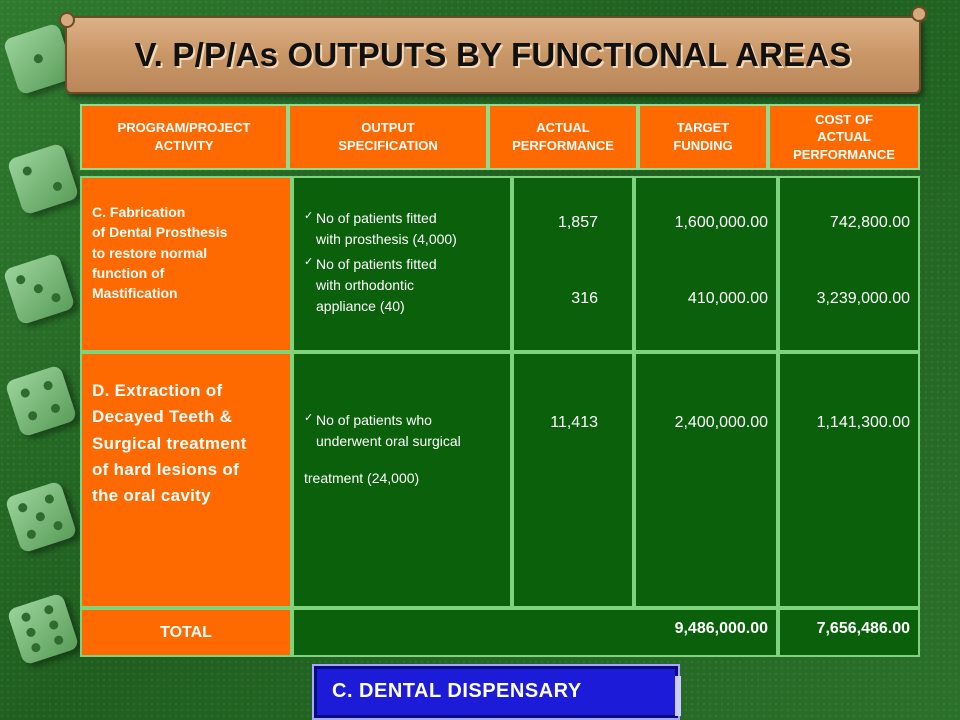  Describe the element at coordinates (573, 480) in the screenshot. I see `actual-cell-extraction: 11,413` at that location.